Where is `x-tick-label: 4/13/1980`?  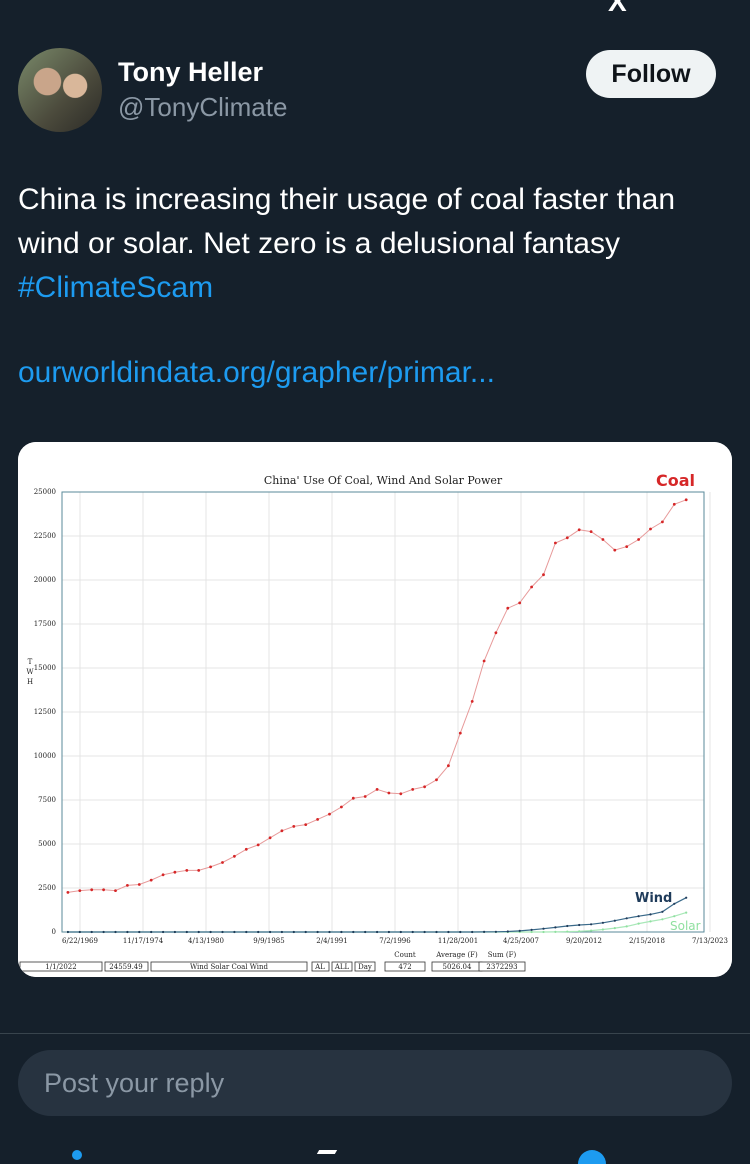
x-tick-label: 4/13/1980 is located at coordinates (206, 941).